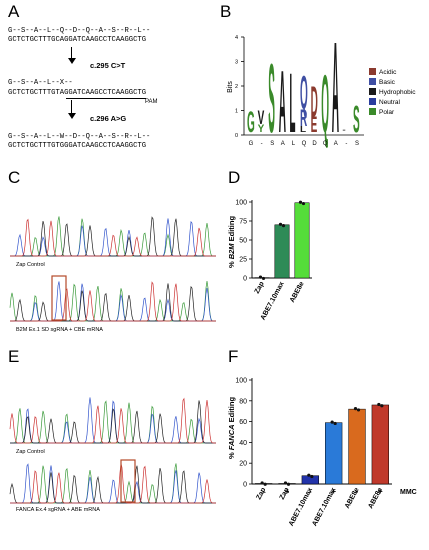 This screenshot has width=429, height=550. What do you see at coordinates (58, 510) in the screenshot?
I see `e-edited-label: FANCA Ex.4 sgRNA + ABE mRNA` at bounding box center [58, 510].